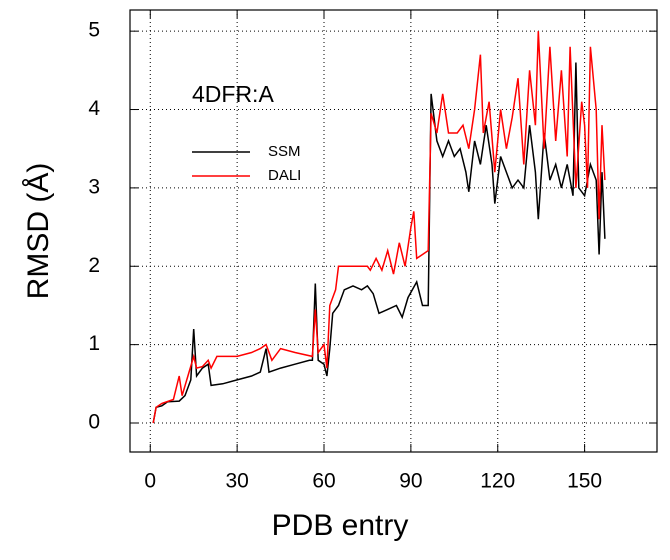  What do you see at coordinates (94, 30) in the screenshot?
I see `y-tick-label: 5` at bounding box center [94, 30].